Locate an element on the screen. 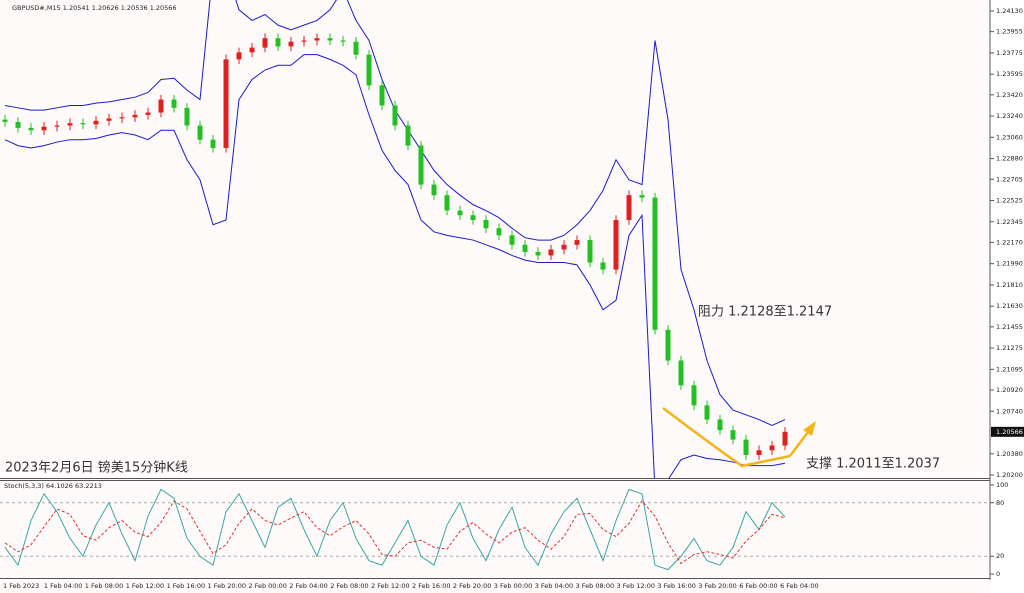  x-tick-label: 2 Feb 16:00 is located at coordinates (431, 586).